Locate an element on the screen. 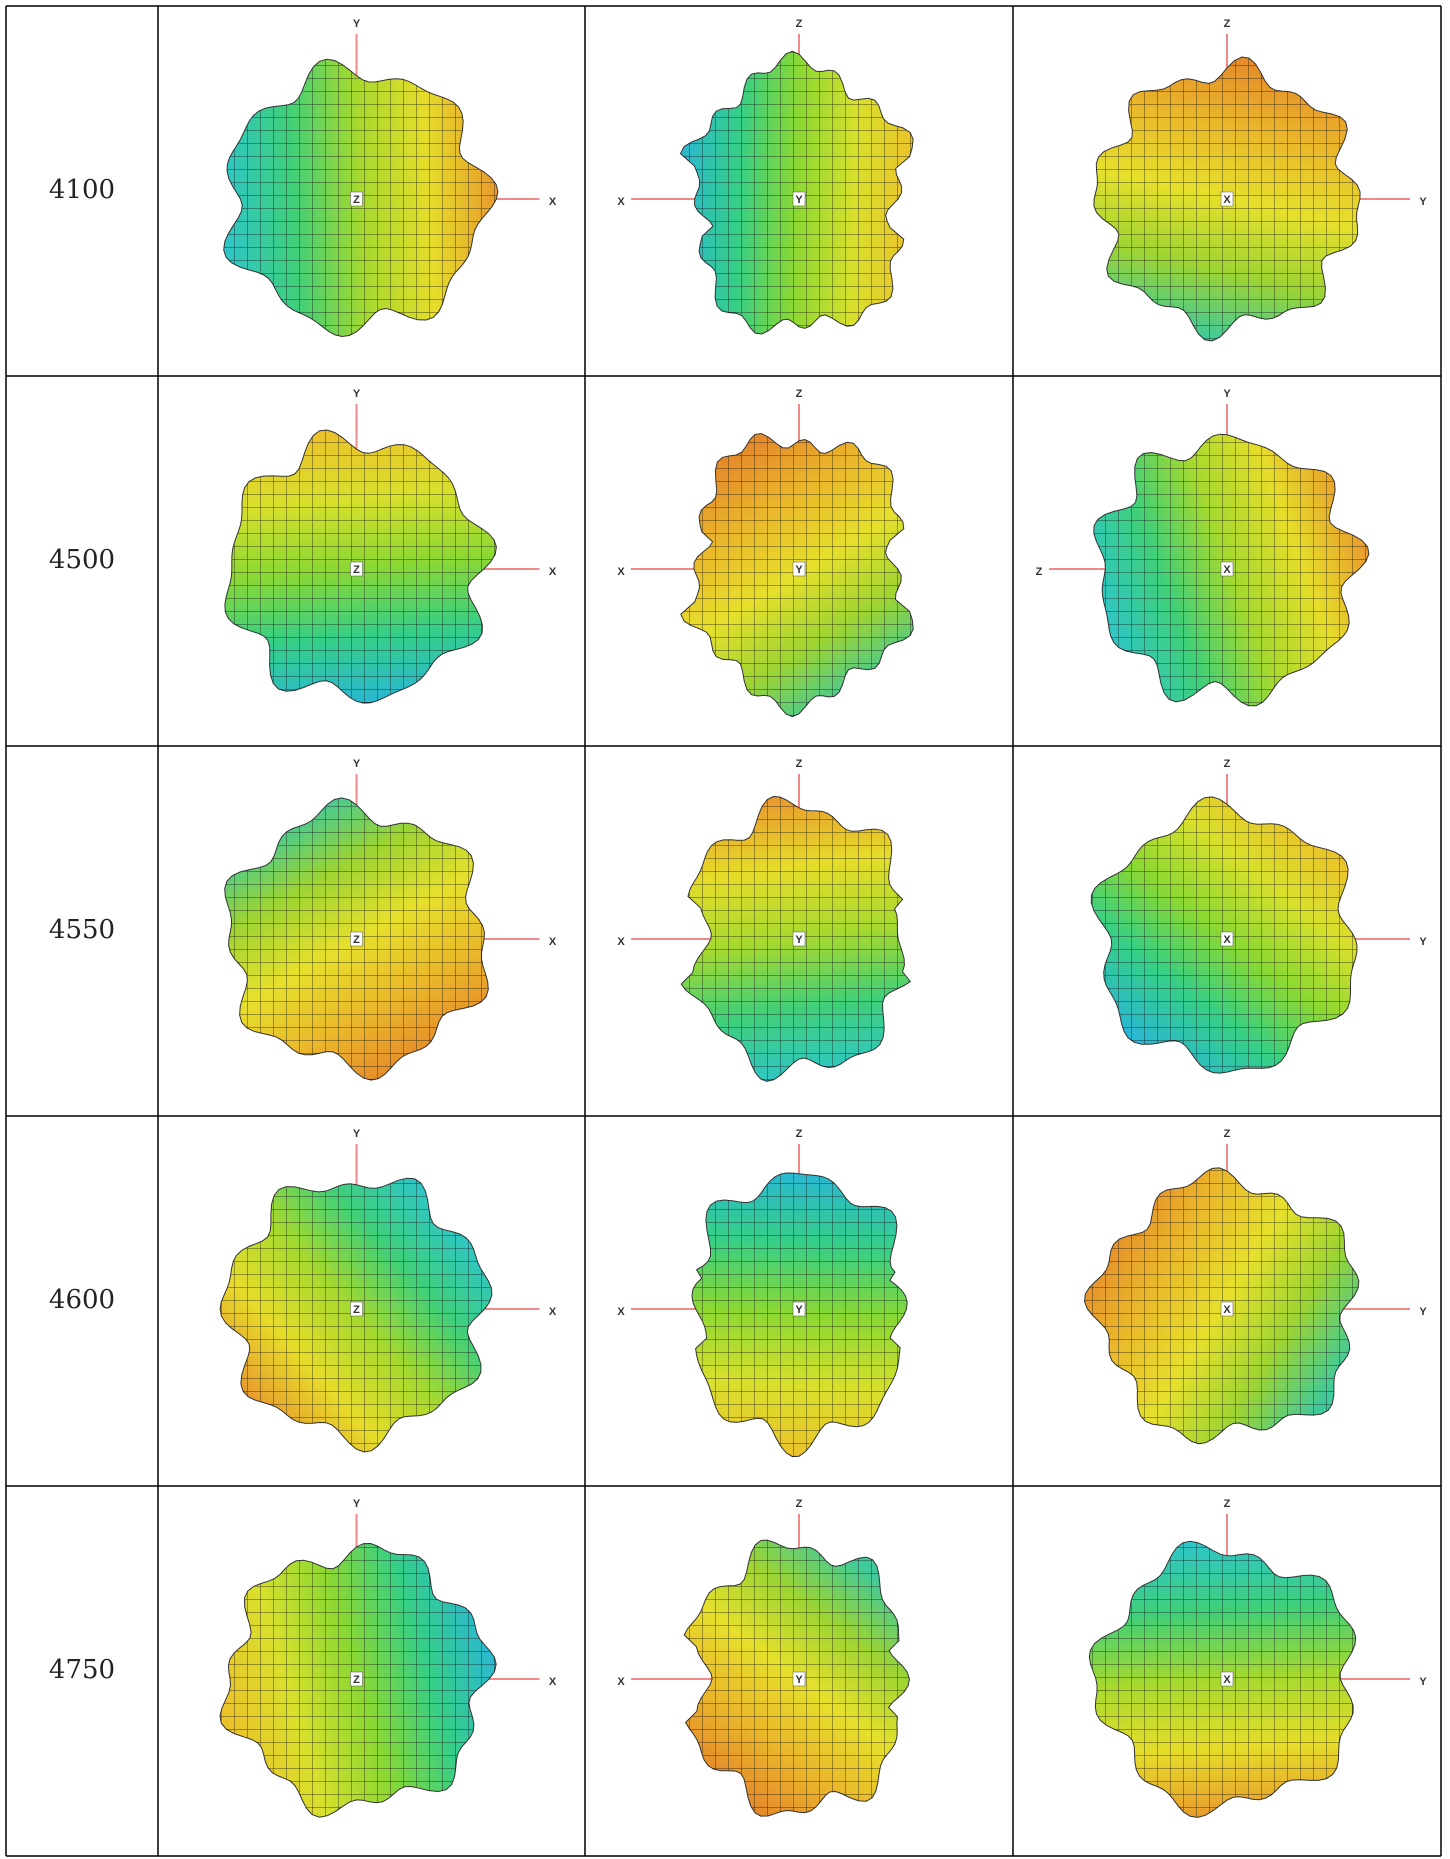  row-label: 4100 is located at coordinates (82, 190).